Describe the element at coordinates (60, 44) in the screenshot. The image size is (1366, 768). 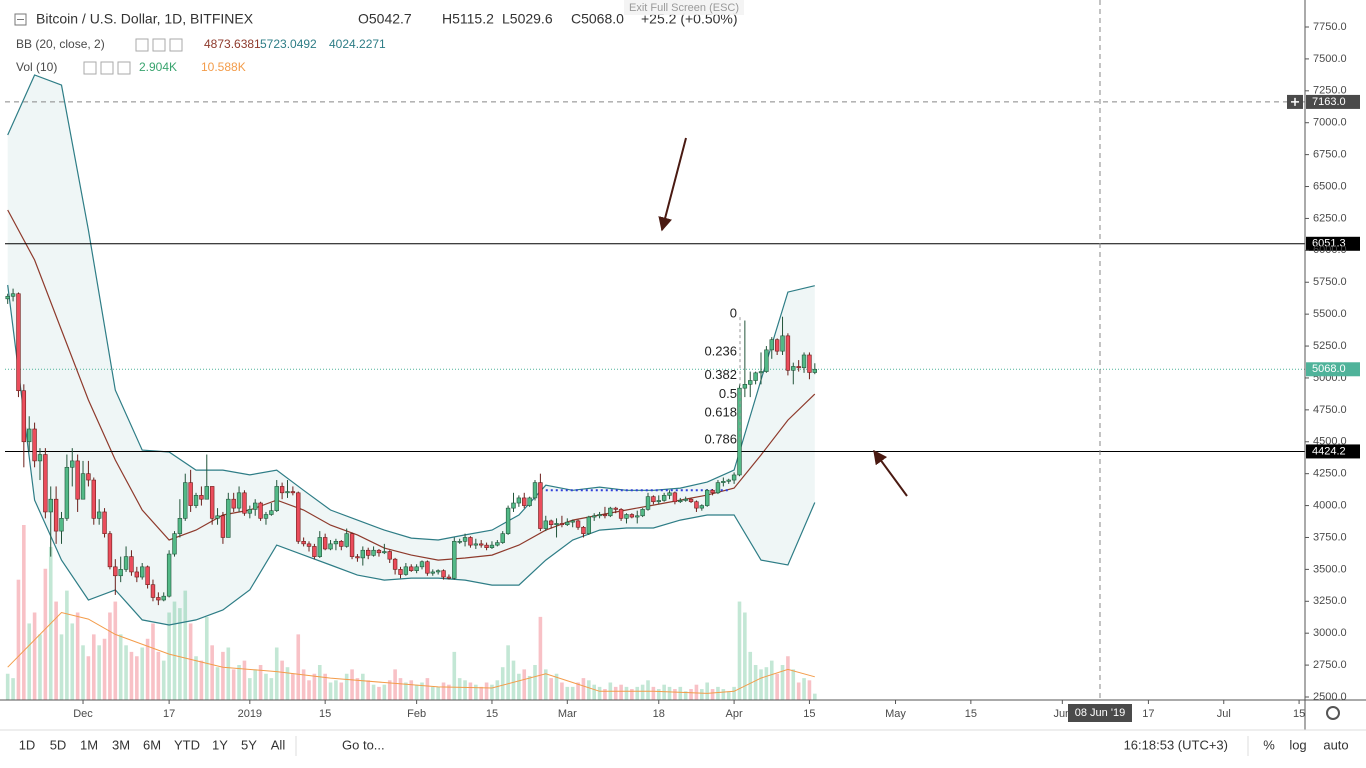
I see `bb-legend-label: BB (20, close, 2)` at that location.